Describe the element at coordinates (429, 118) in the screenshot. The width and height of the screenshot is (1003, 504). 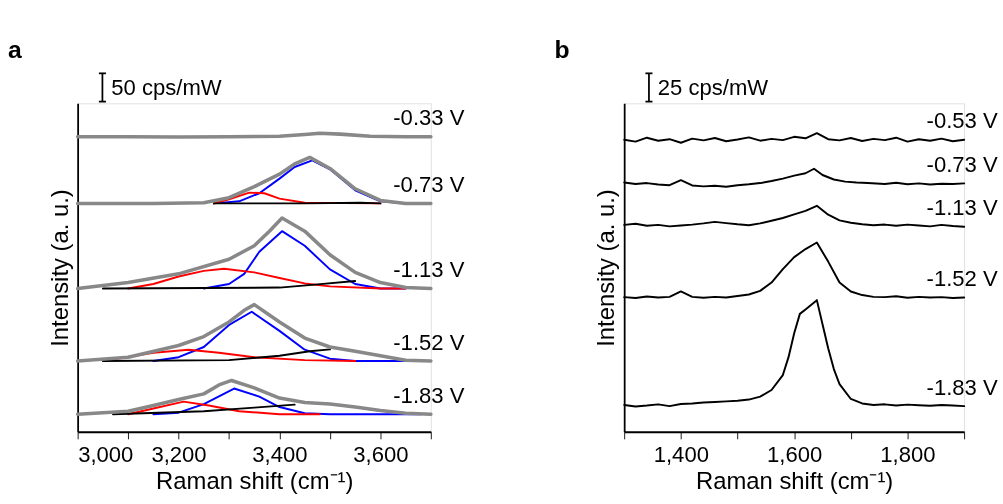
I see `series-label: -0.33 V` at that location.